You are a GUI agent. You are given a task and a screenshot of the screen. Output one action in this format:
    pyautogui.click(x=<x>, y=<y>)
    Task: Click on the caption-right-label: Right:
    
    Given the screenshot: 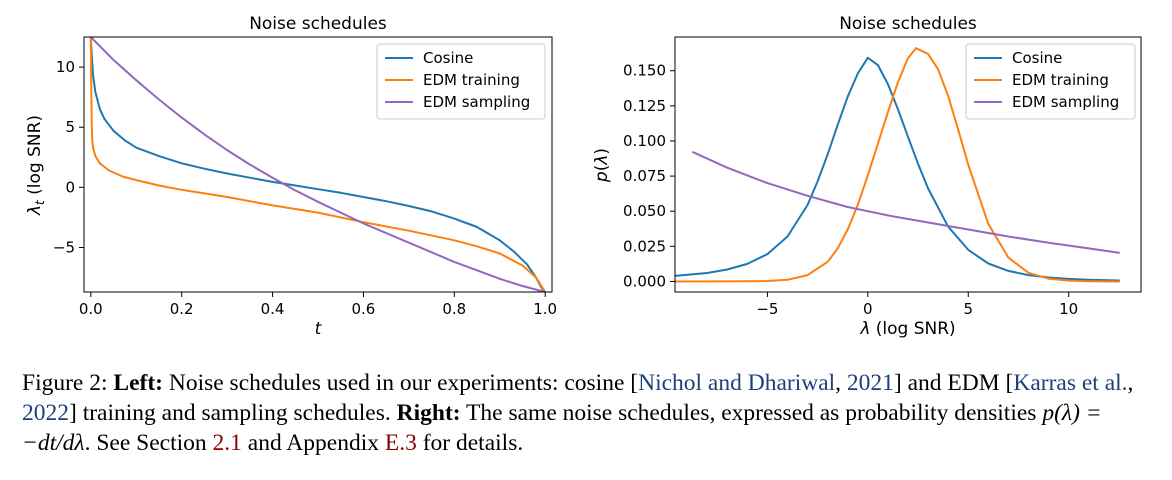 What is the action you would take?
    pyautogui.click(x=428, y=413)
    